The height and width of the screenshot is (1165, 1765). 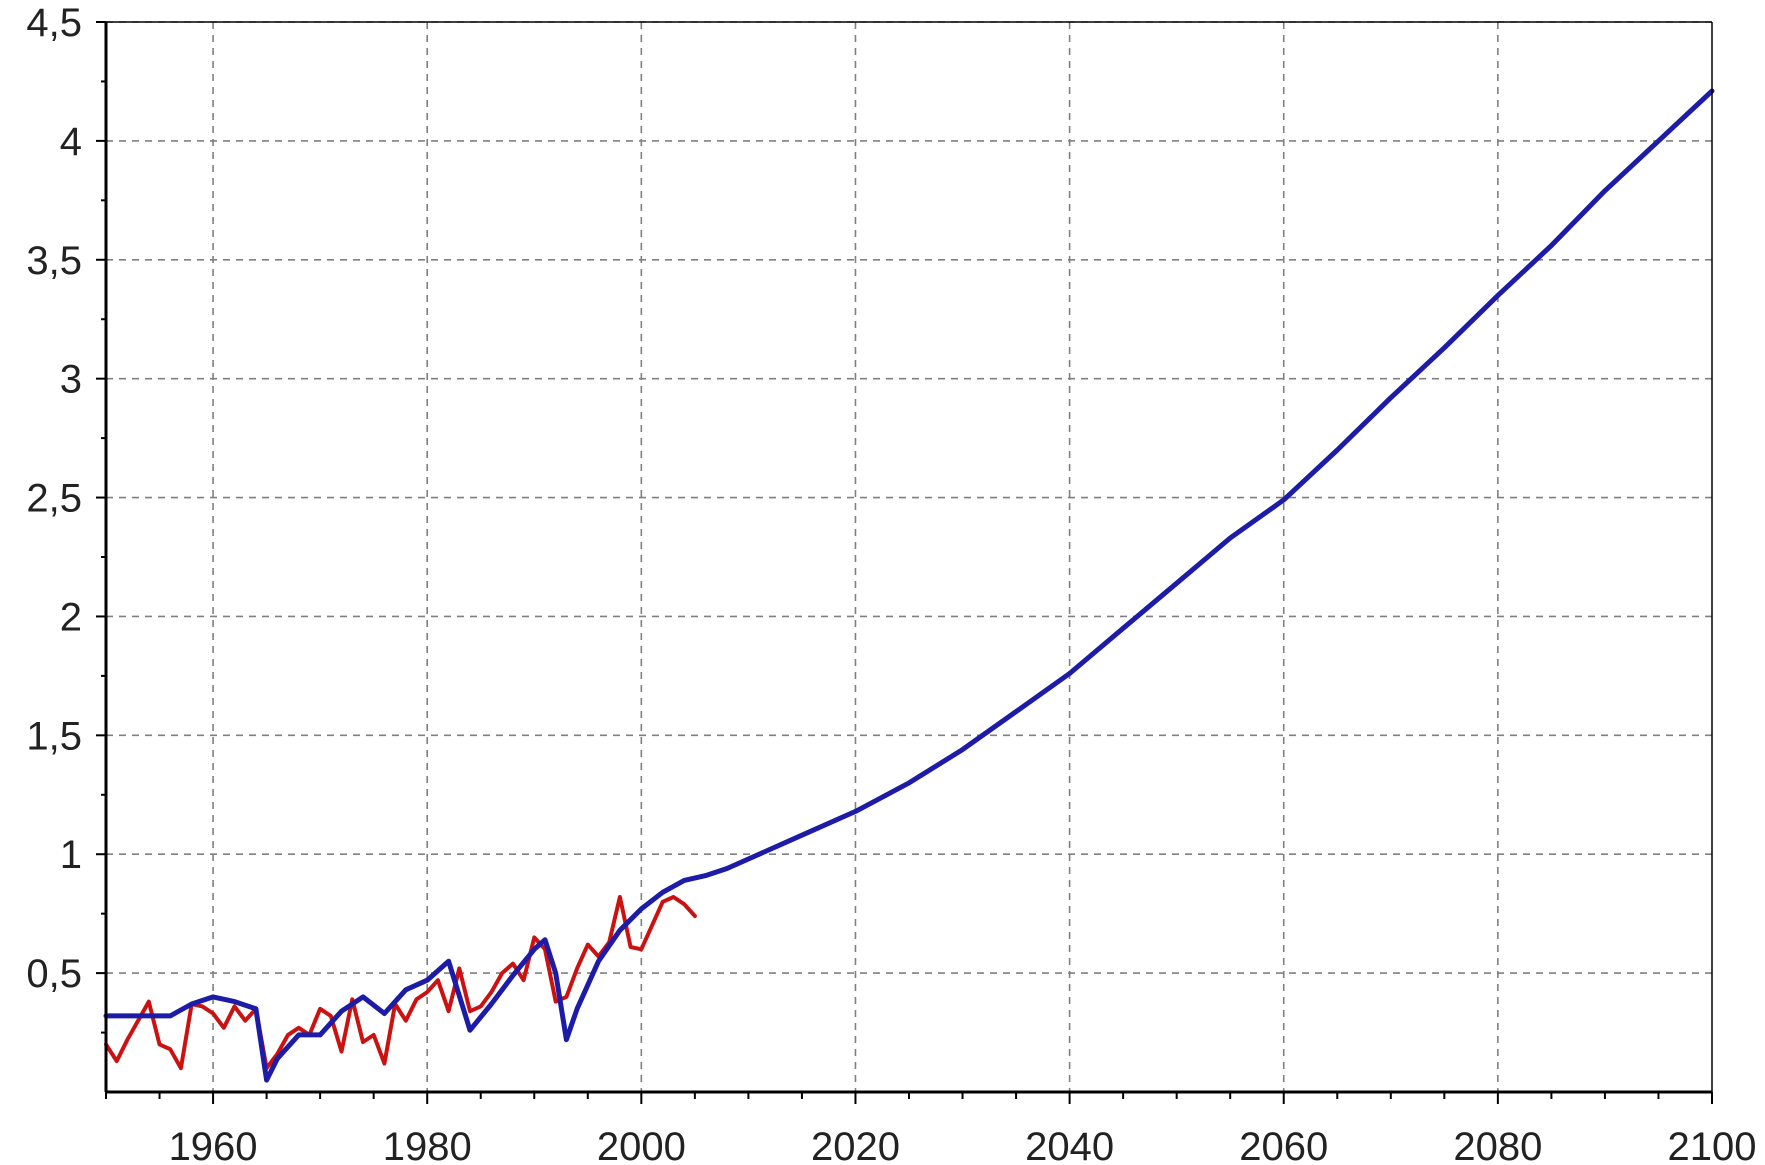 What do you see at coordinates (855, 1145) in the screenshot?
I see `x-tick-label: 2020` at bounding box center [855, 1145].